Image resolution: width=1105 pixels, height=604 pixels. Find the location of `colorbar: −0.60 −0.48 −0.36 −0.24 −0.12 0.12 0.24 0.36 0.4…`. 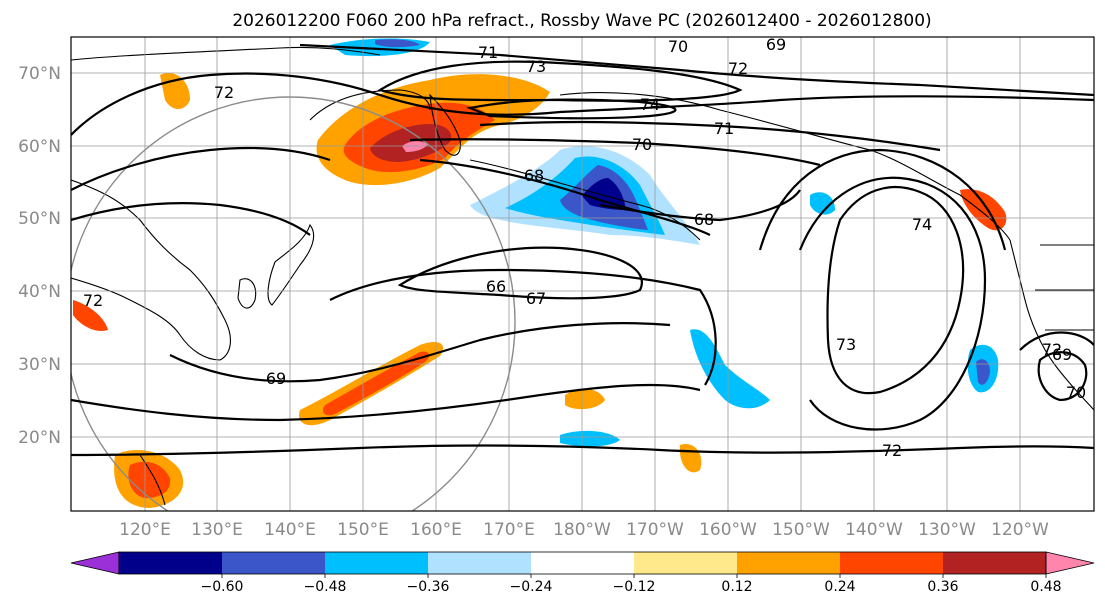

colorbar: −0.60 −0.48 −0.36 −0.24 −0.12 0.12 0.24 0.36 0.4… is located at coordinates (582, 573).